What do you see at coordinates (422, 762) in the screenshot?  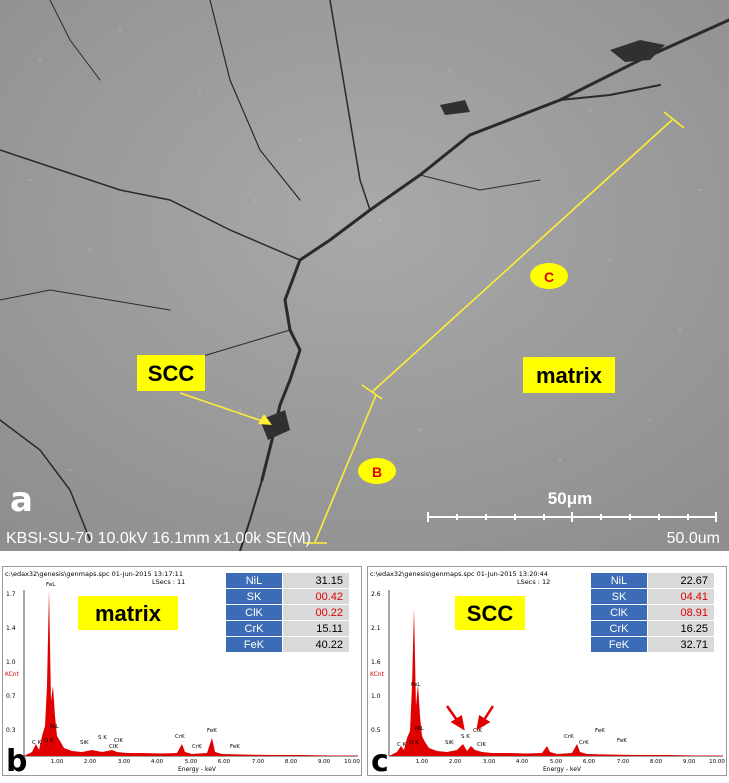 I see `spectrum-c-xtick: 1.00` at bounding box center [422, 762].